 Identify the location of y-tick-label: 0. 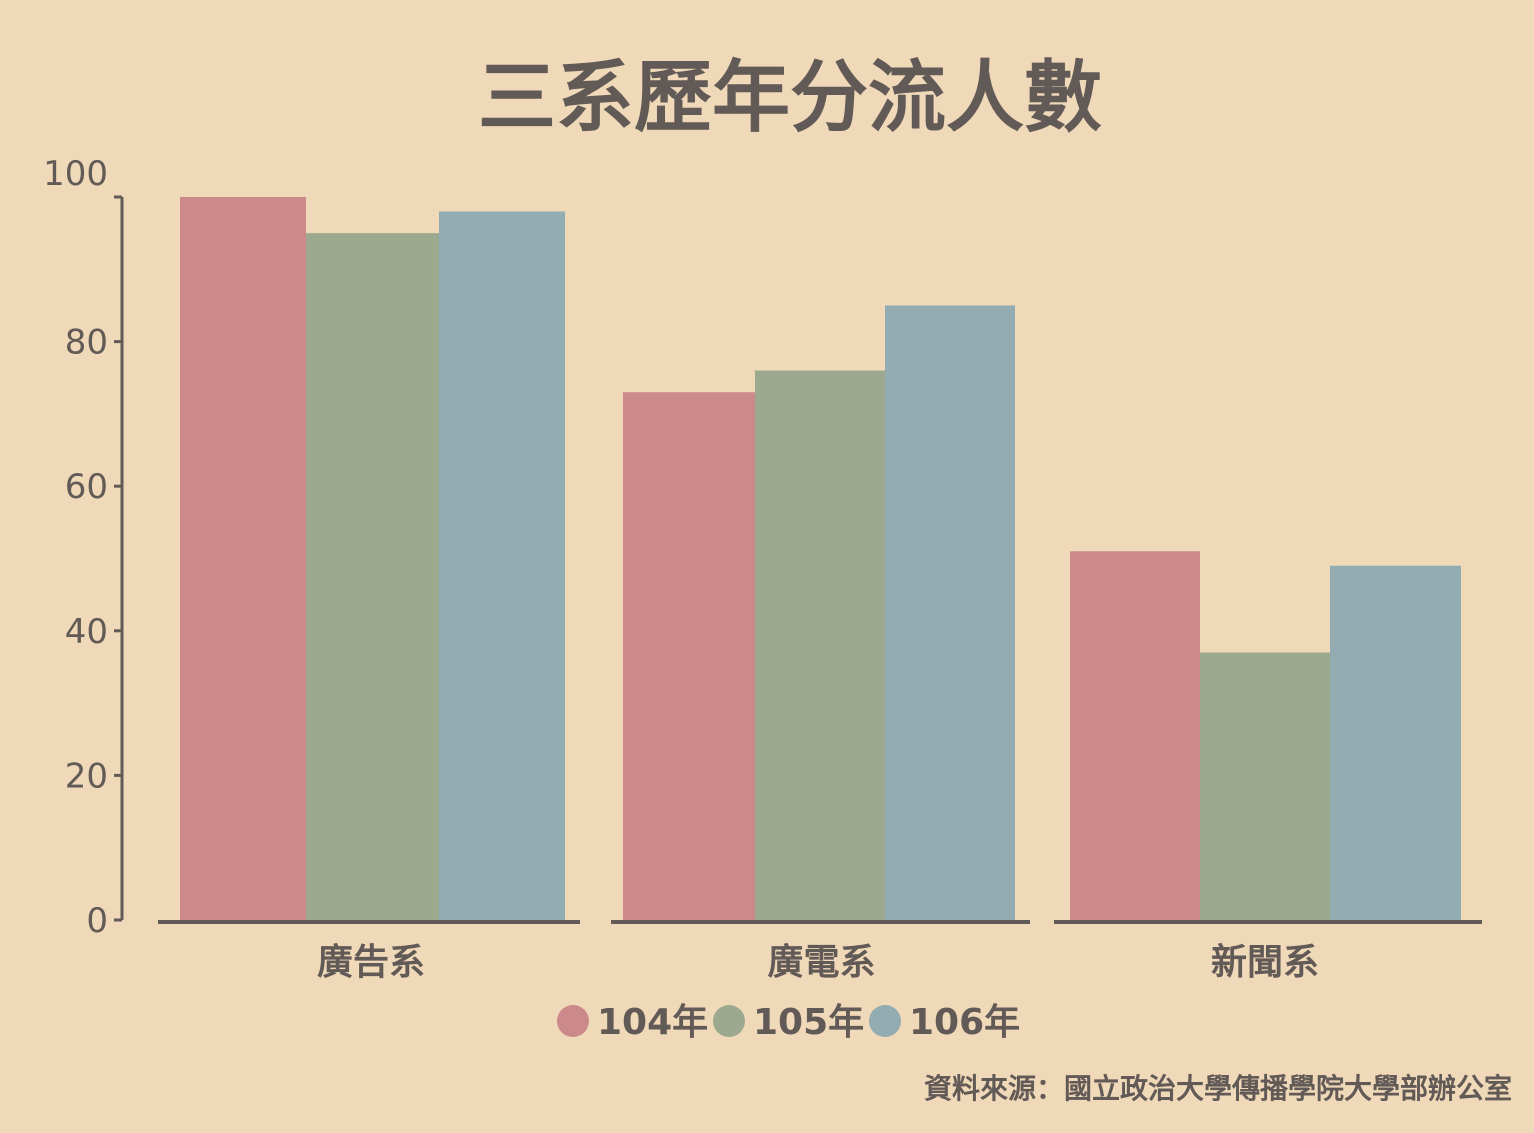
(97, 921).